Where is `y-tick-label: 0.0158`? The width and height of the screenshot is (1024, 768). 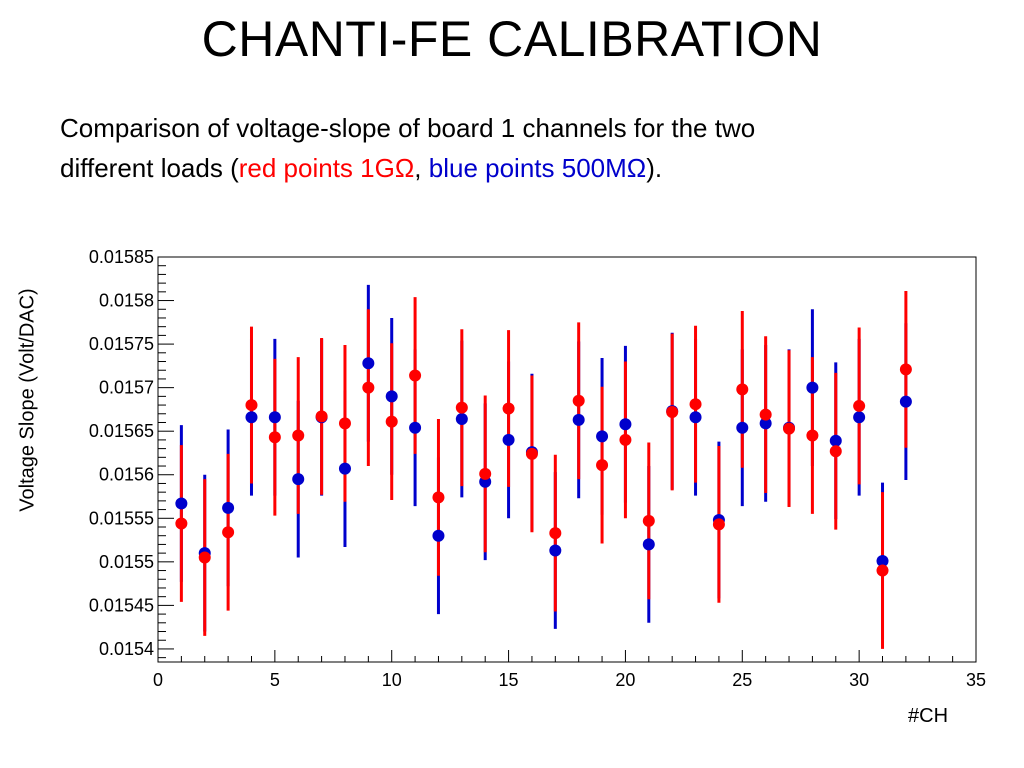
y-tick-label: 0.0158 is located at coordinates (126, 301).